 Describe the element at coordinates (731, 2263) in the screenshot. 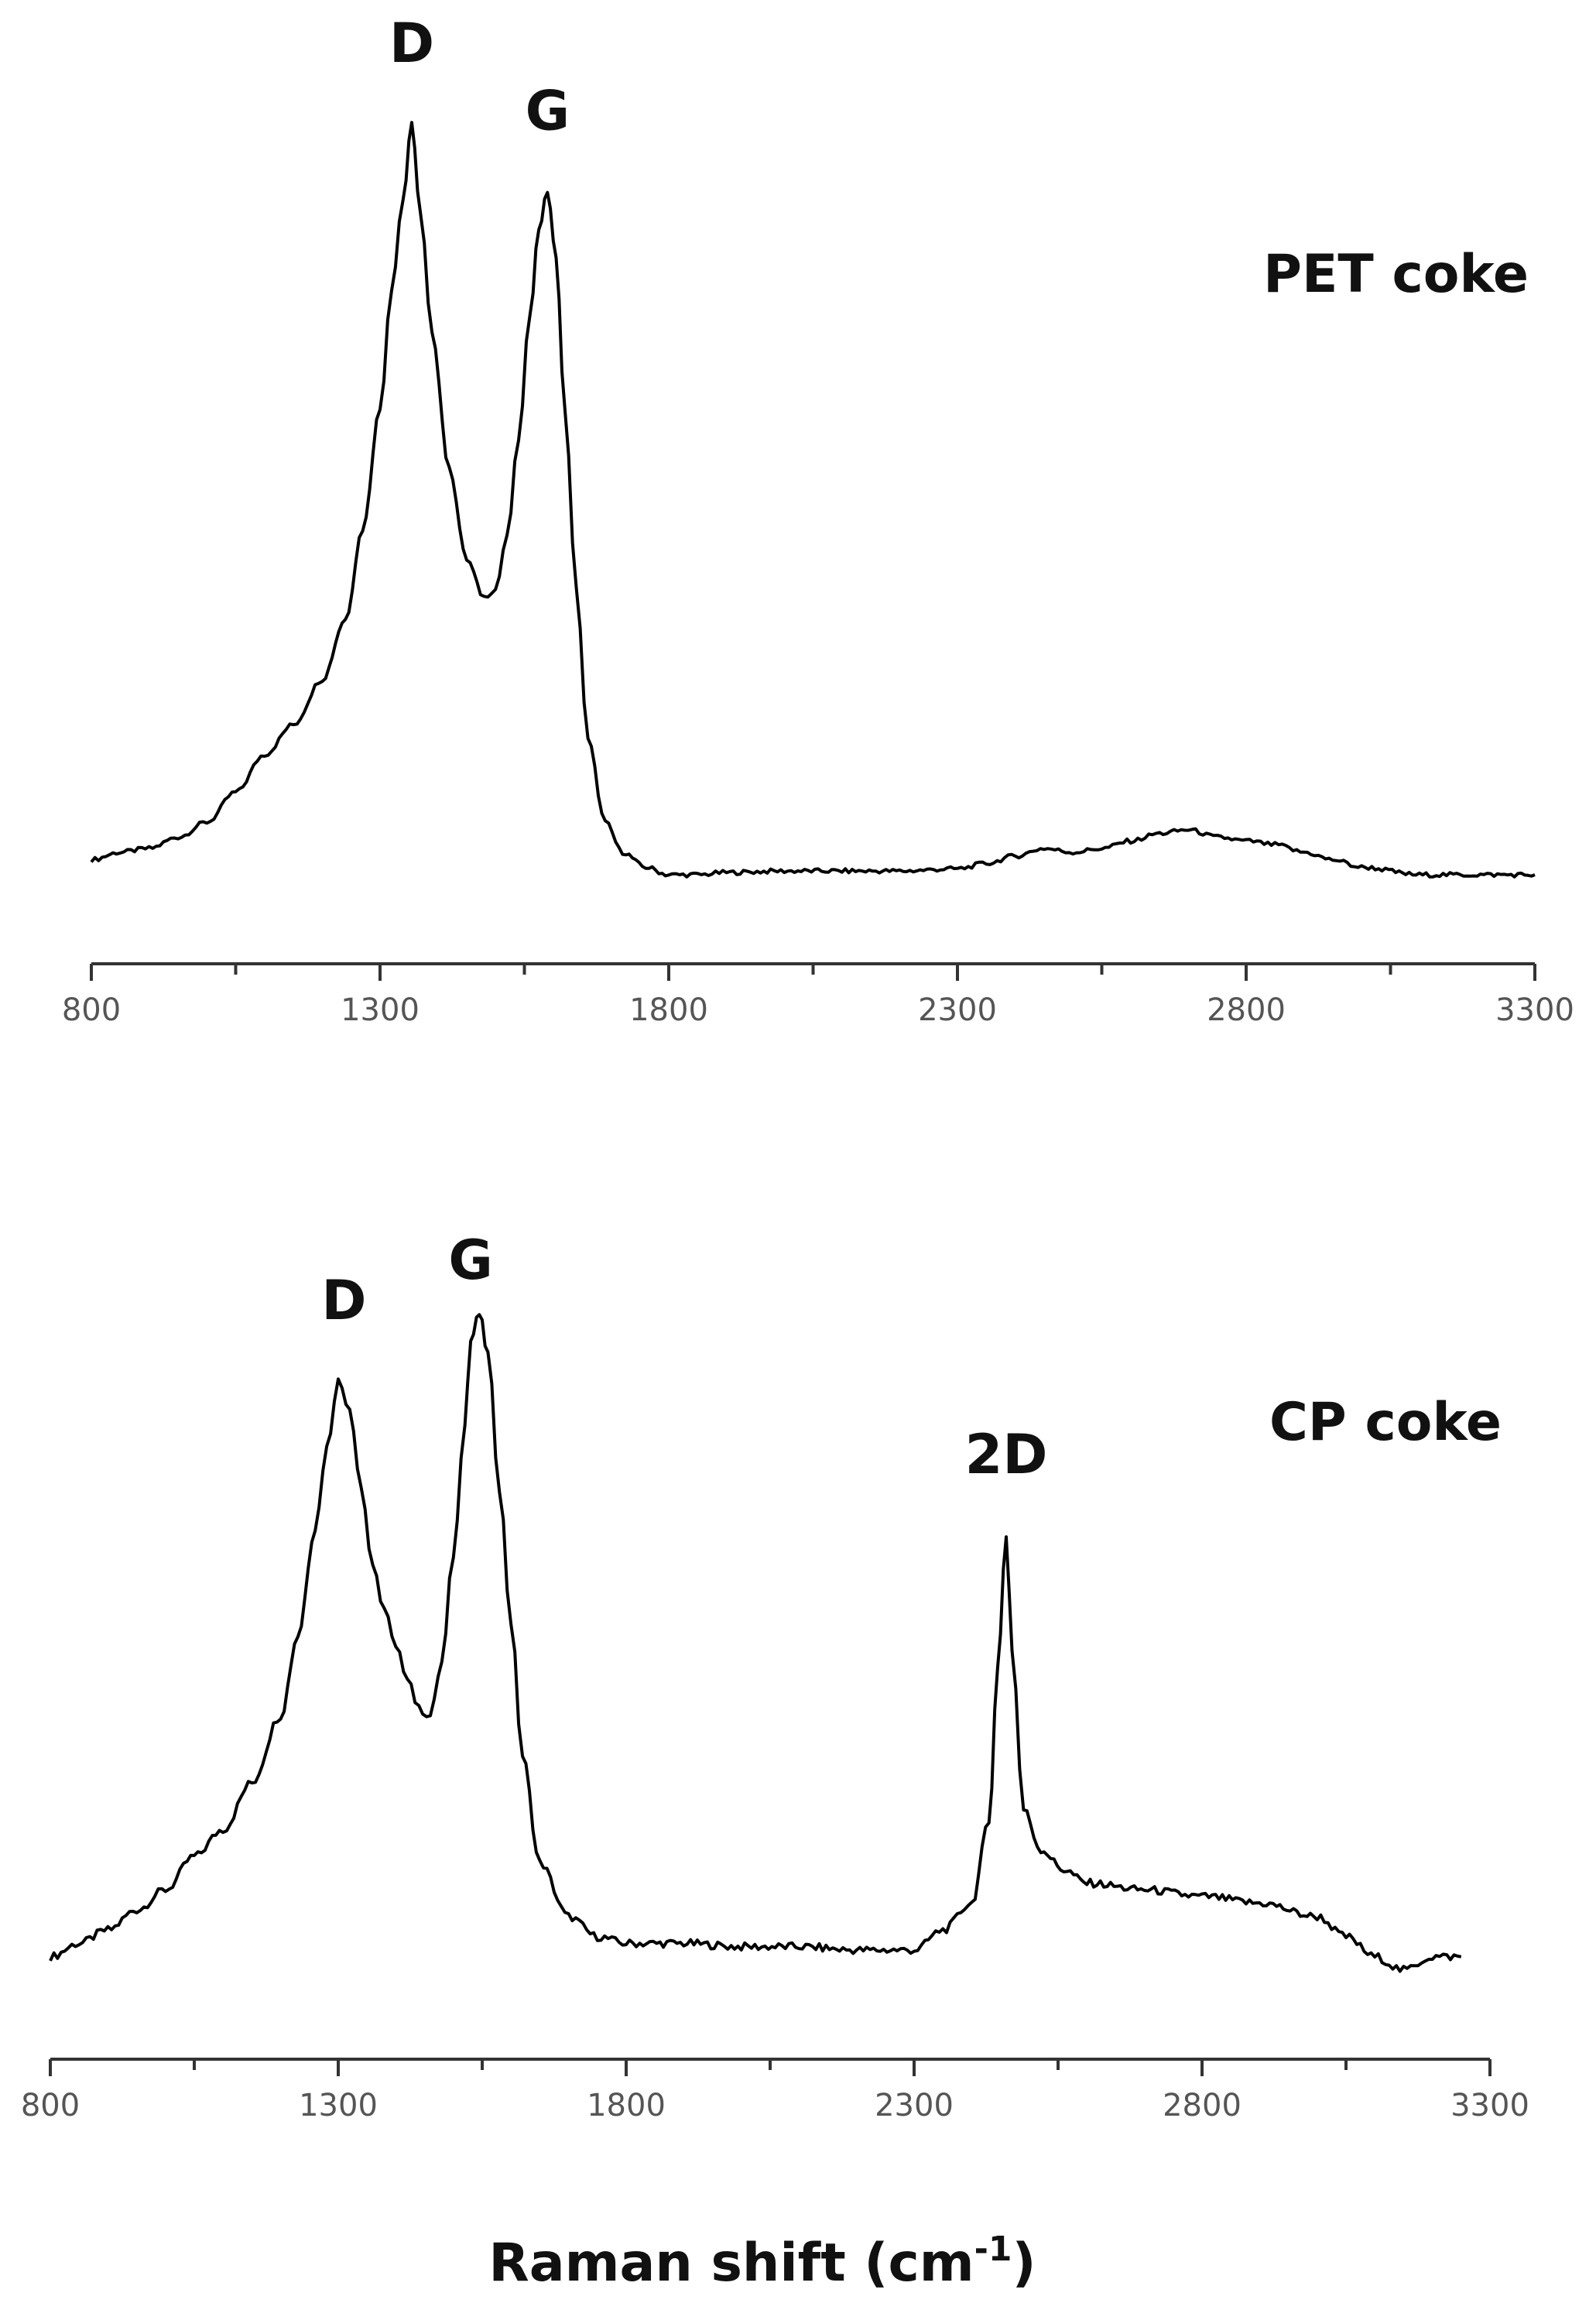

I see `x-axis-title-main: Raman shift (cm` at that location.